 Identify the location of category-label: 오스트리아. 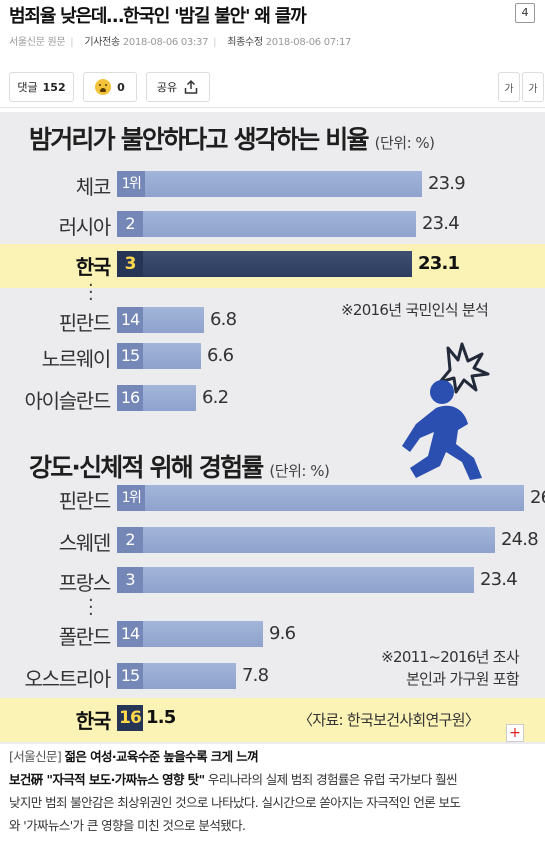
(68, 679).